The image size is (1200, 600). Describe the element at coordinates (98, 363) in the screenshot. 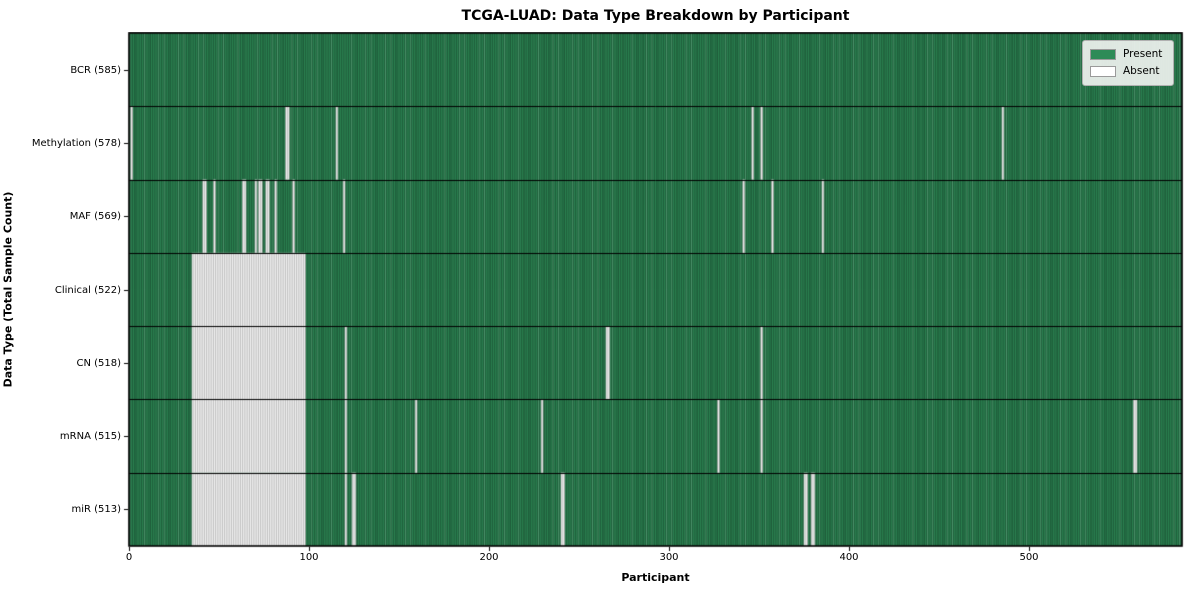

I see `y-tick-label-CN: CN (518)` at that location.